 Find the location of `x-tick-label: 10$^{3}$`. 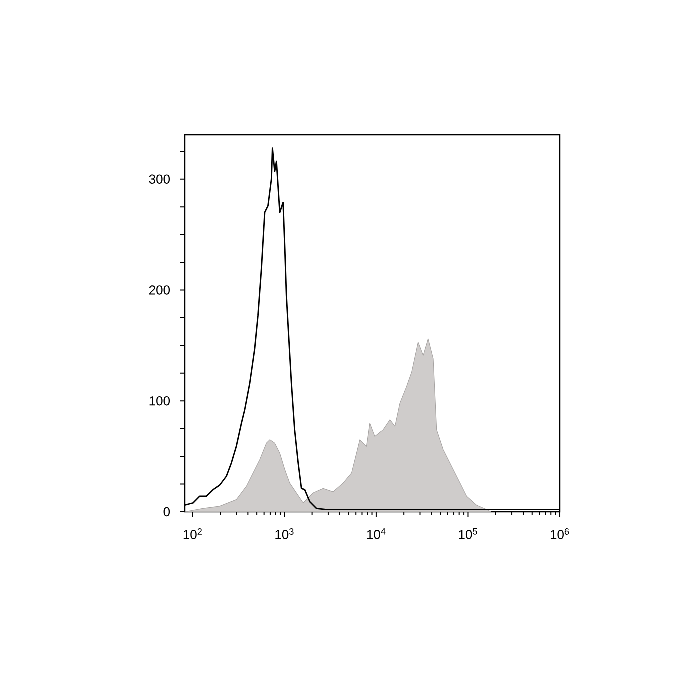

x-tick-label: 10$^{3}$ is located at coordinates (285, 534).